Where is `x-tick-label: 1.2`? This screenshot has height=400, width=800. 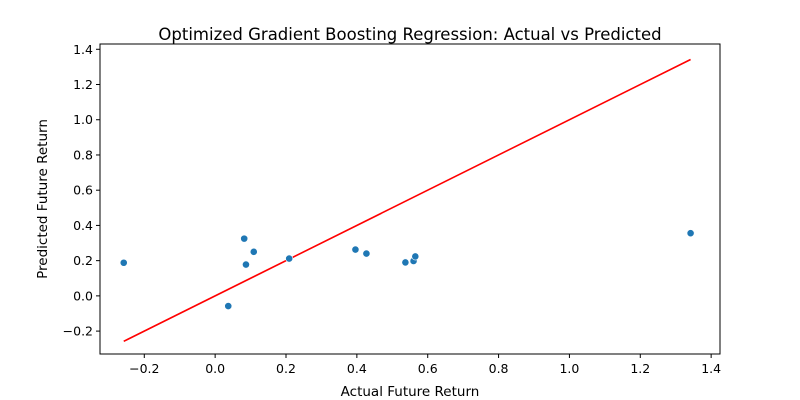
x-tick-label: 1.2 is located at coordinates (640, 368).